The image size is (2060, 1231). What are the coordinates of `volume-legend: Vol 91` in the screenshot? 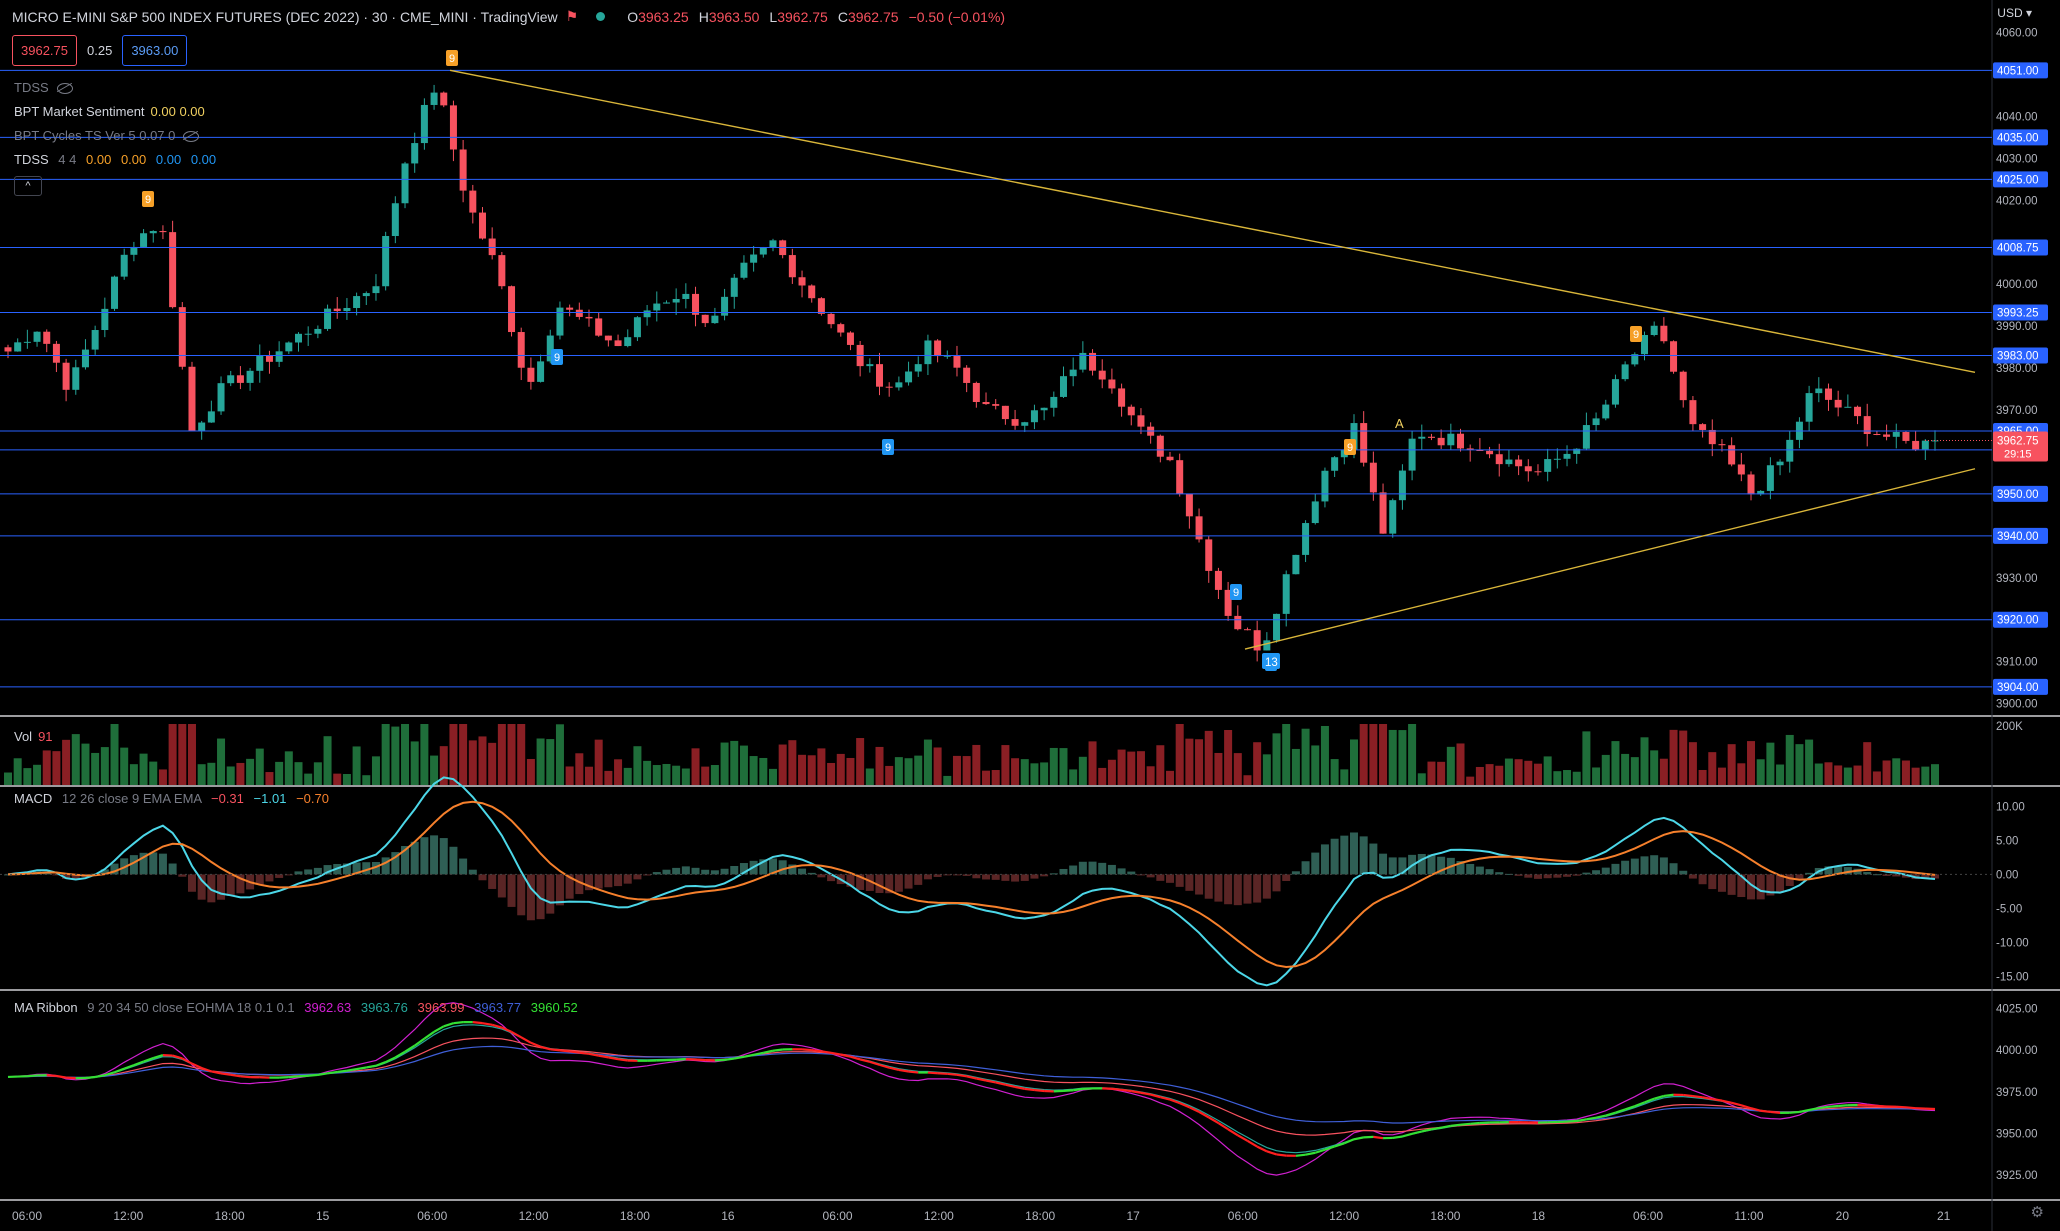 It's located at (33, 736).